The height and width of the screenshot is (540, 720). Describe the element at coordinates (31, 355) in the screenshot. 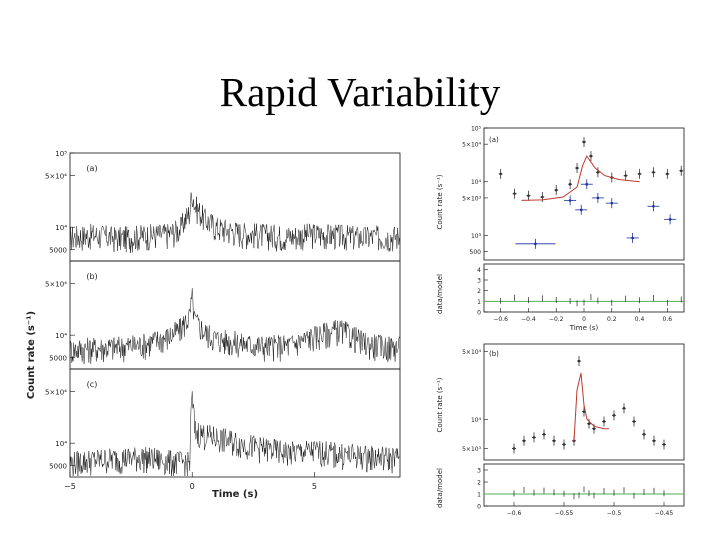

I see `left-y-axis-label: Count rate (s⁻¹)` at that location.